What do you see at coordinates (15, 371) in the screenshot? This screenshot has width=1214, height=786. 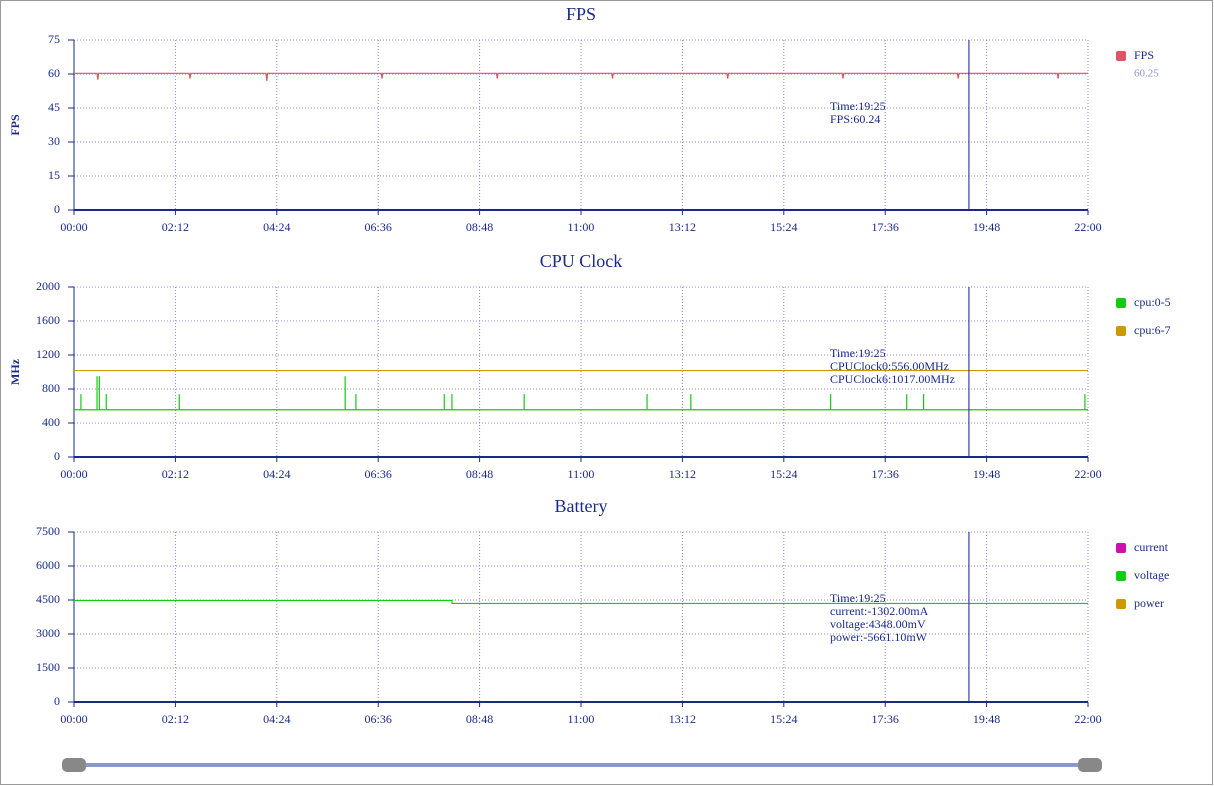 I see `y-axis-label: MHz` at bounding box center [15, 371].